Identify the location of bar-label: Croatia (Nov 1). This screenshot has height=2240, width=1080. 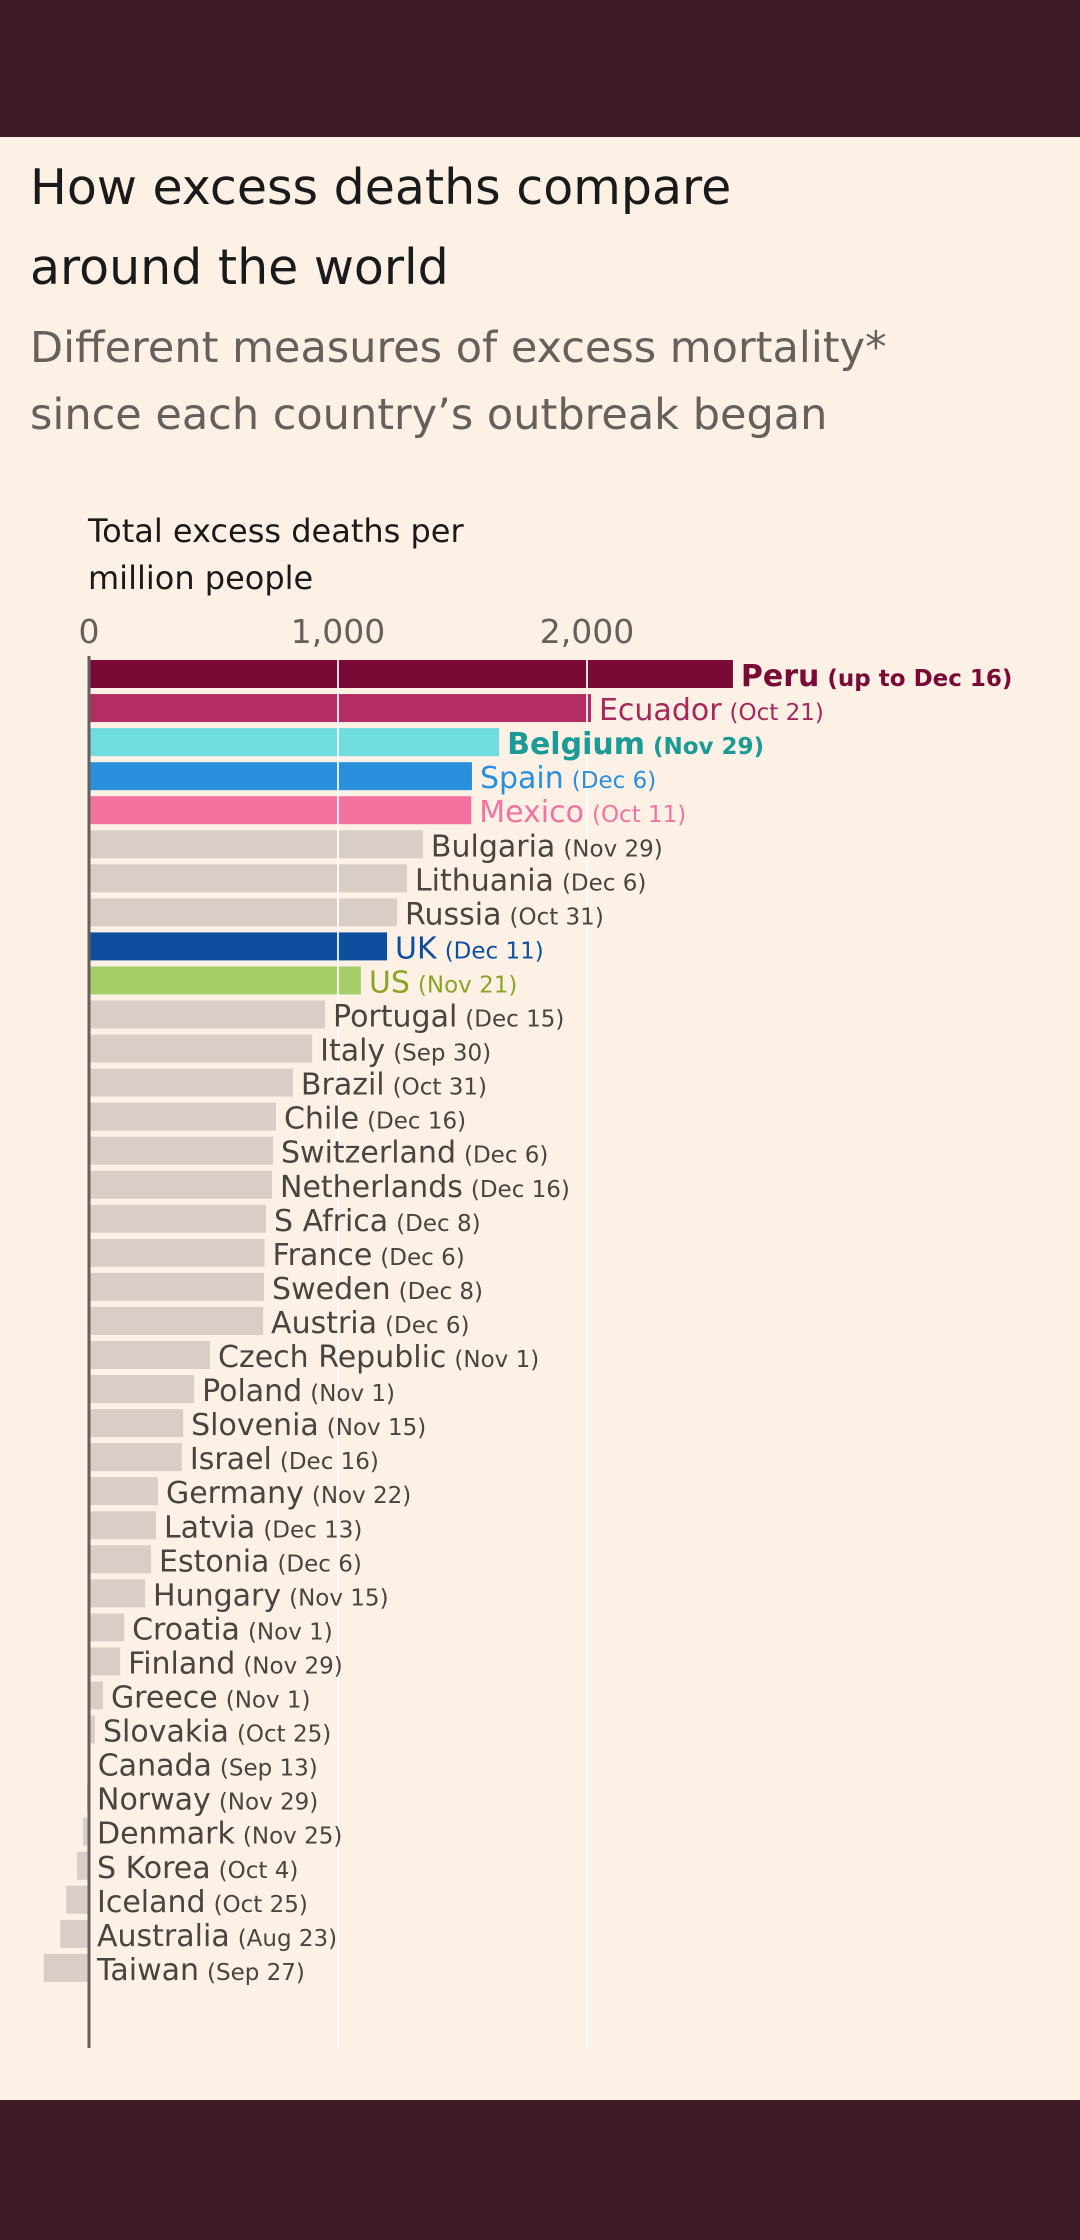
(232, 1629).